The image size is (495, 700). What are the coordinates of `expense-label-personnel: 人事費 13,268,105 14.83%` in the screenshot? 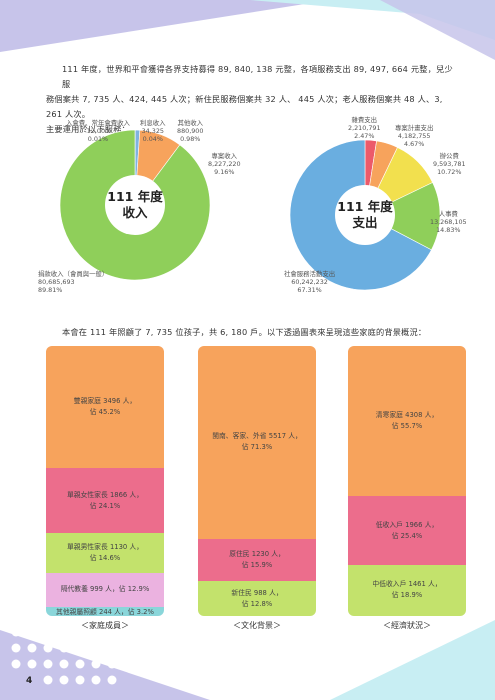 It's located at (448, 222).